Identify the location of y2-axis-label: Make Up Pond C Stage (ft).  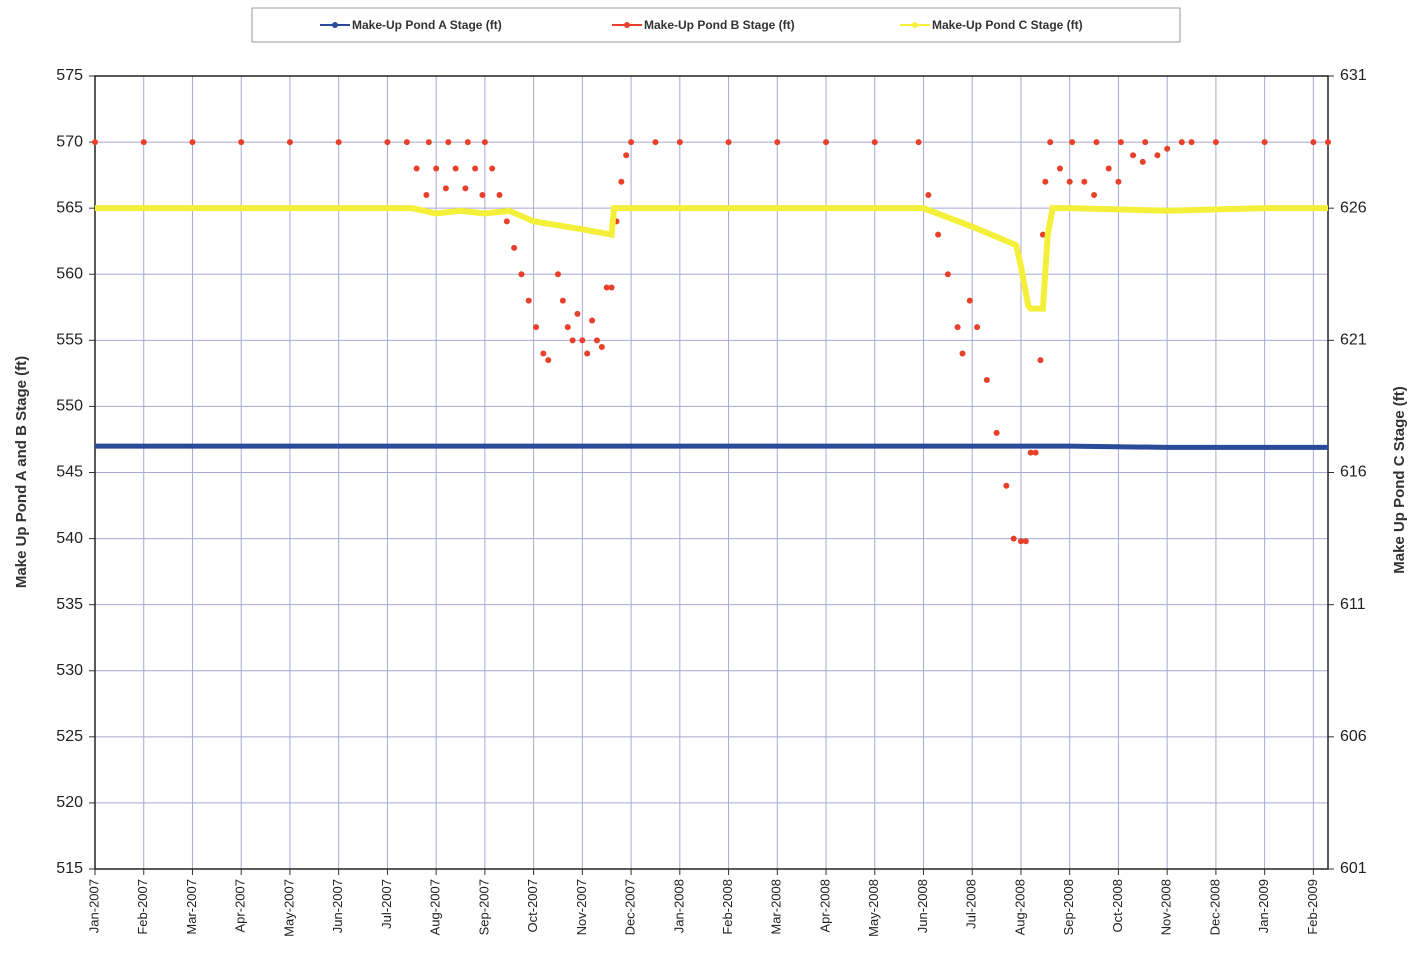
(1399, 480).